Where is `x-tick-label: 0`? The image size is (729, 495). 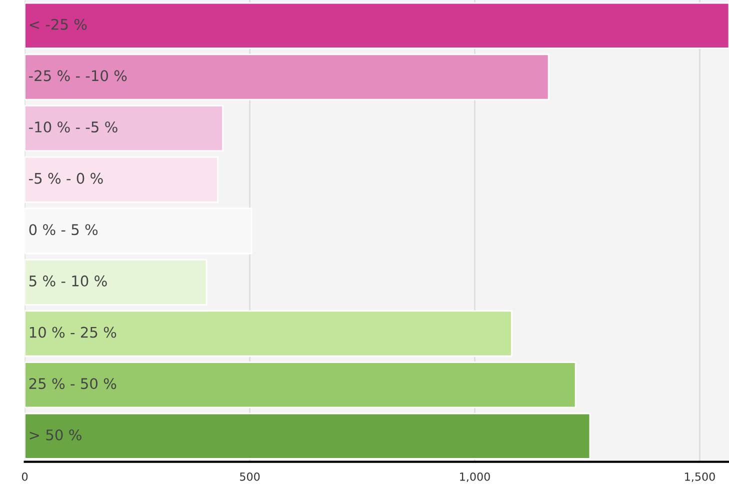
x-tick-label: 0 is located at coordinates (25, 476).